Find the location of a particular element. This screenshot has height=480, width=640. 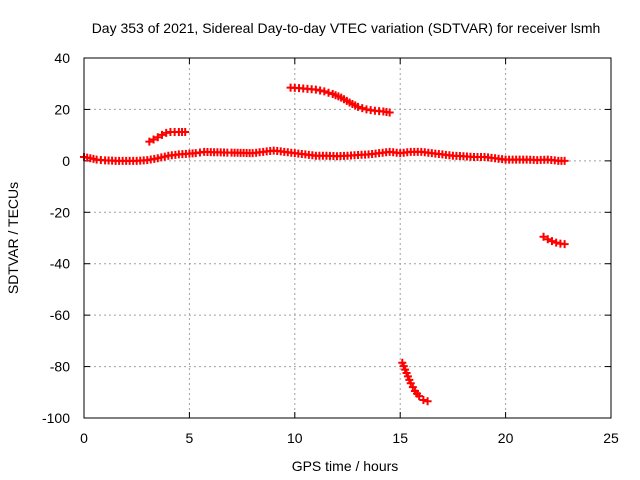

y-tick-label: 0 is located at coordinates (66, 161).